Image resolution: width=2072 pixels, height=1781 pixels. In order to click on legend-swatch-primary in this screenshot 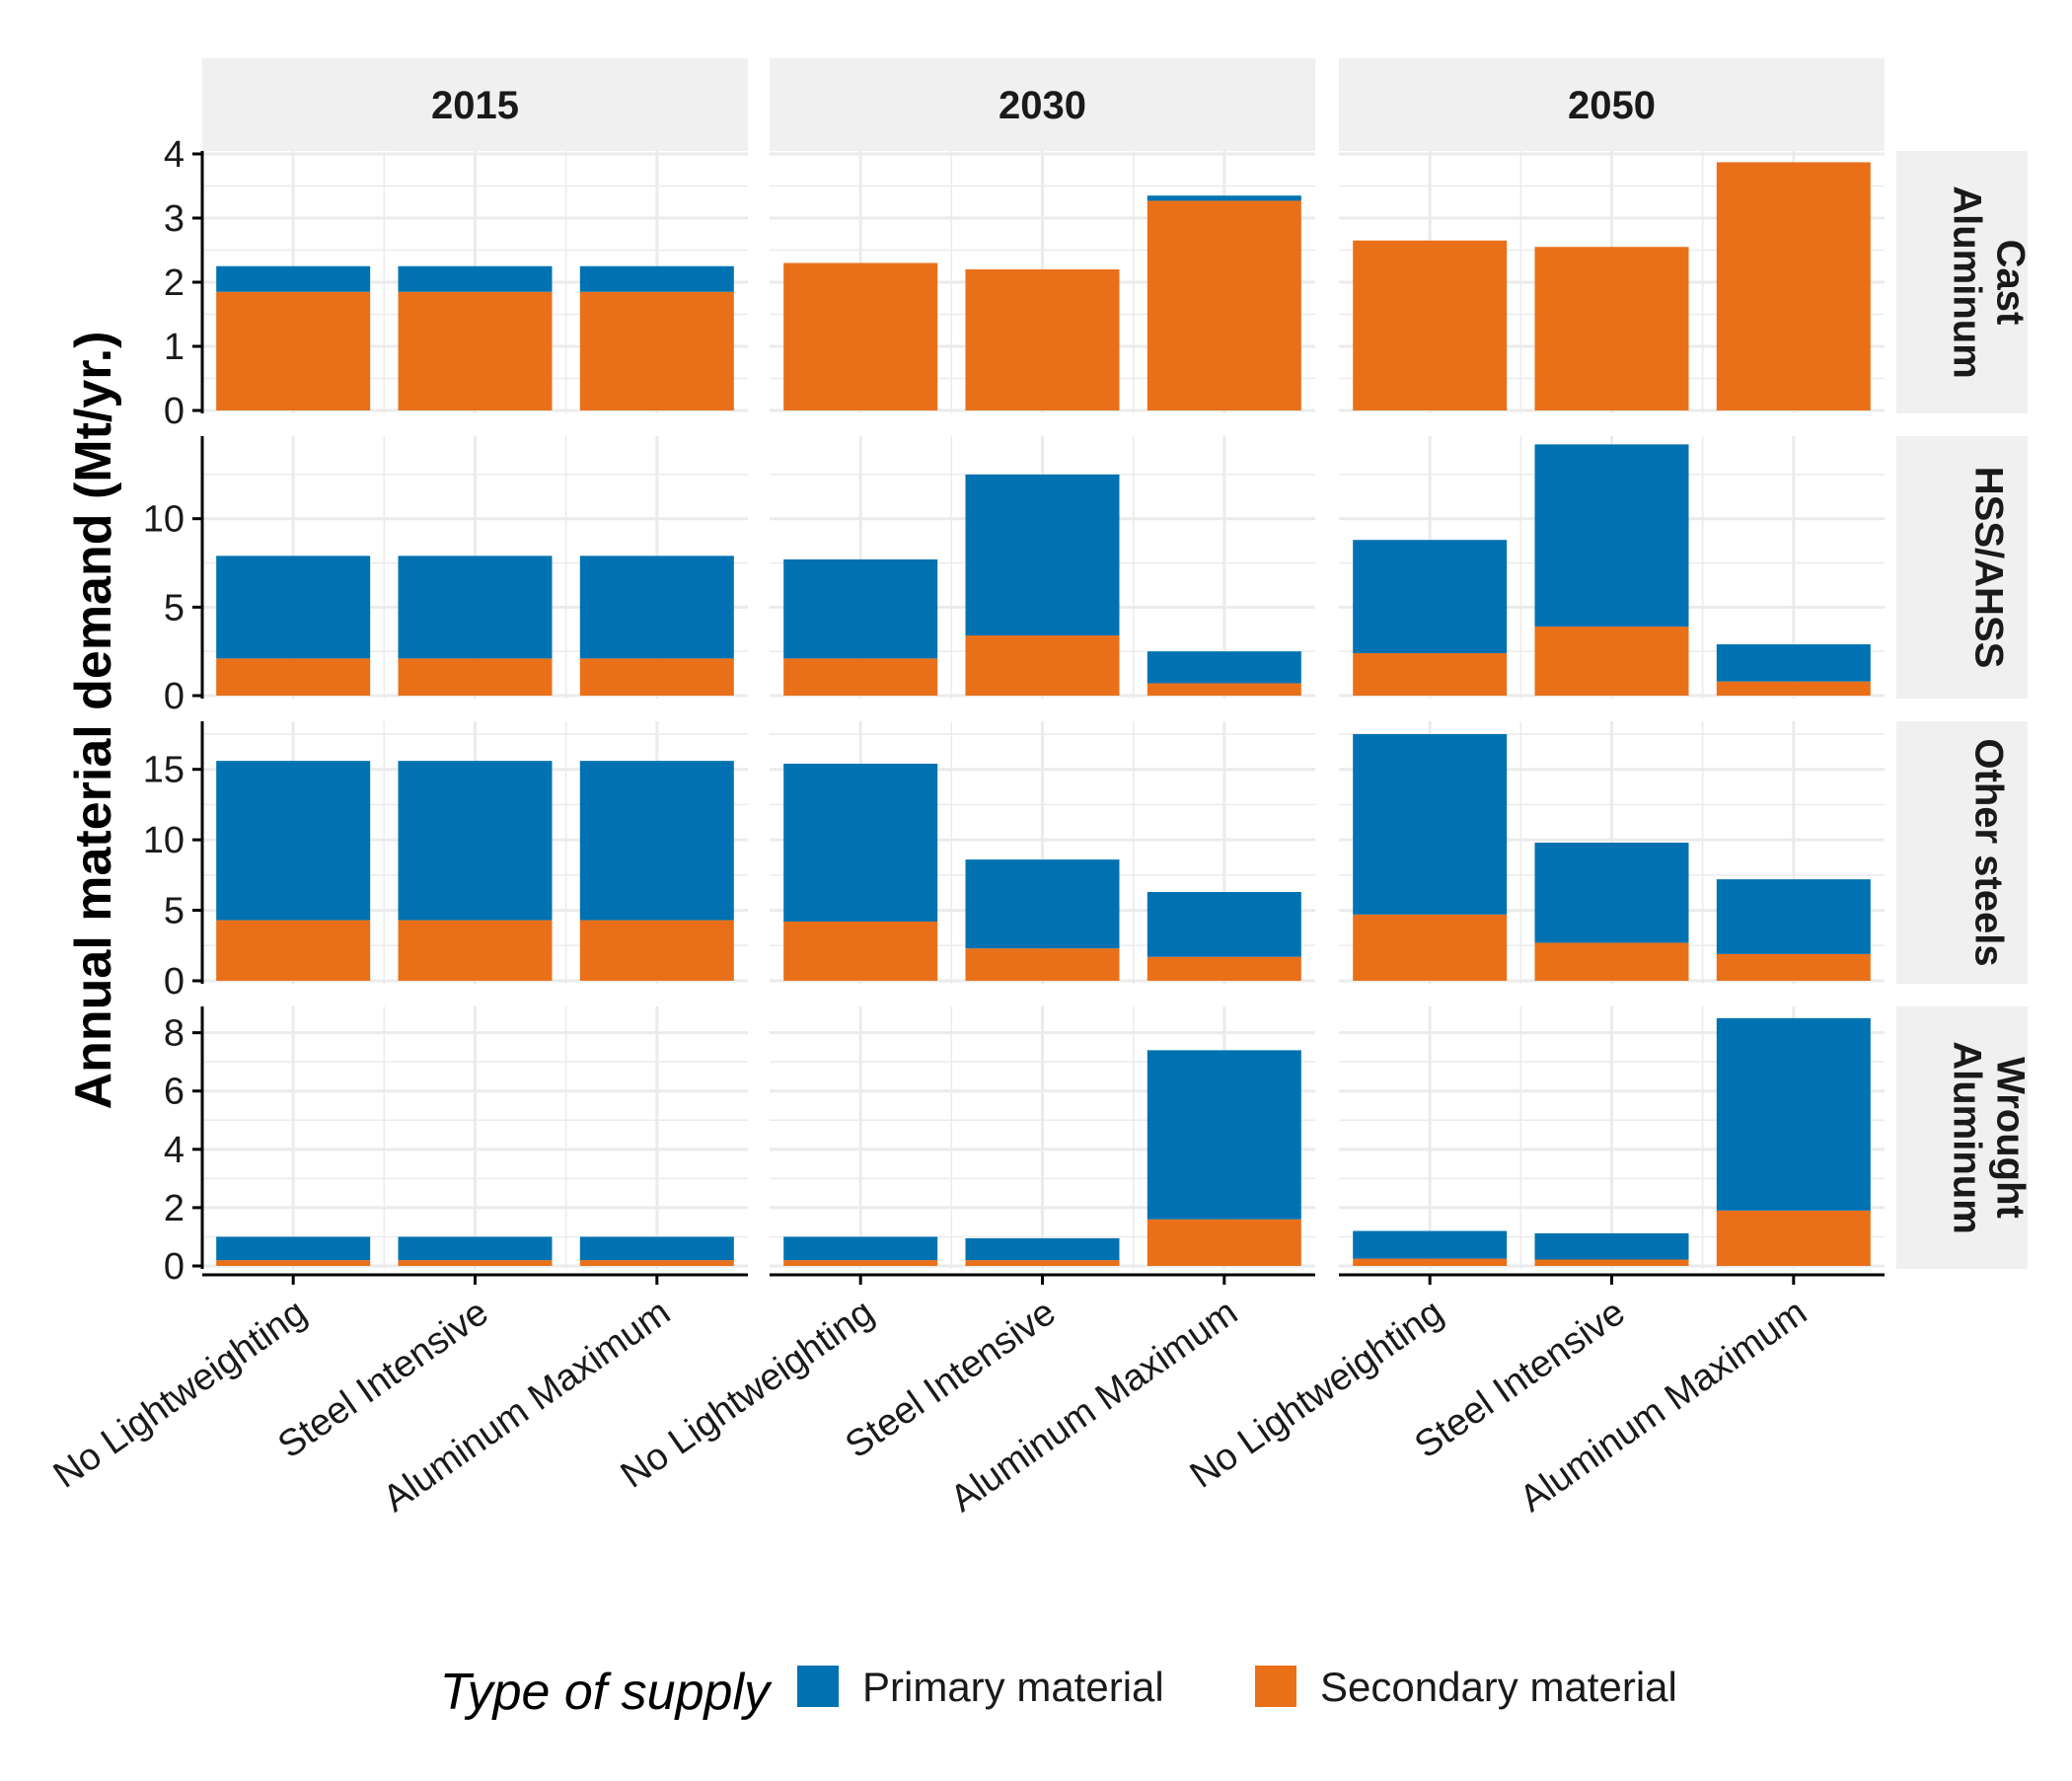, I will do `click(818, 1686)`.